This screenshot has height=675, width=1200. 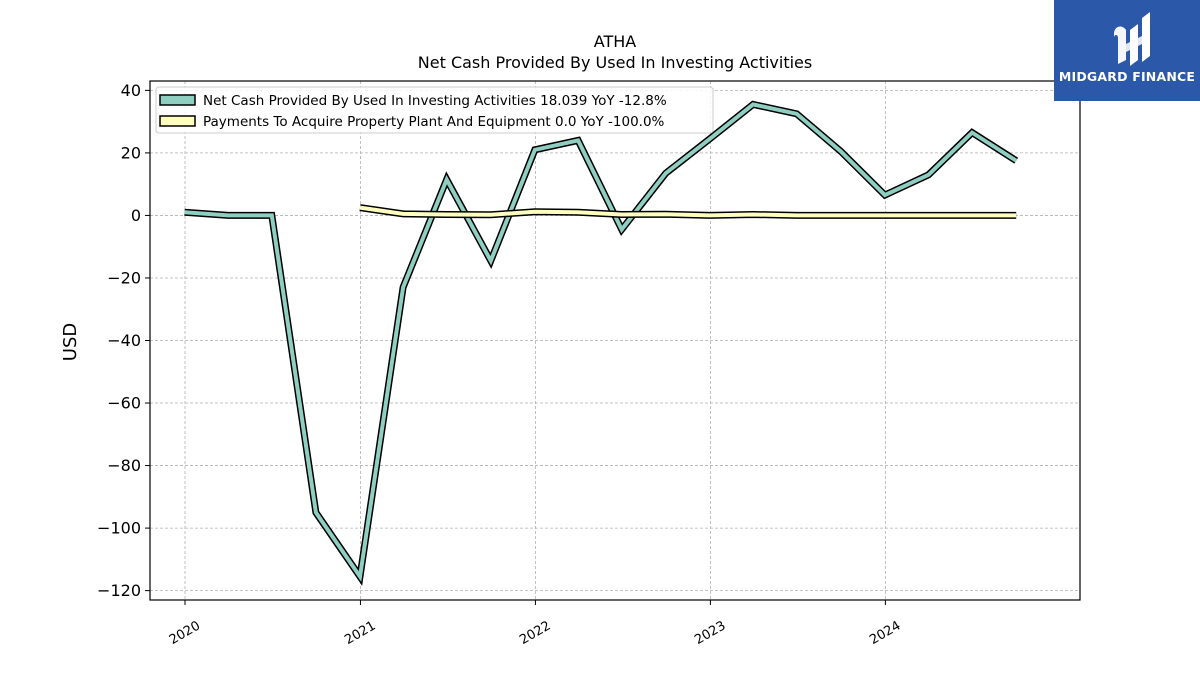 I want to click on chart-title: ATHA, so click(x=615, y=41).